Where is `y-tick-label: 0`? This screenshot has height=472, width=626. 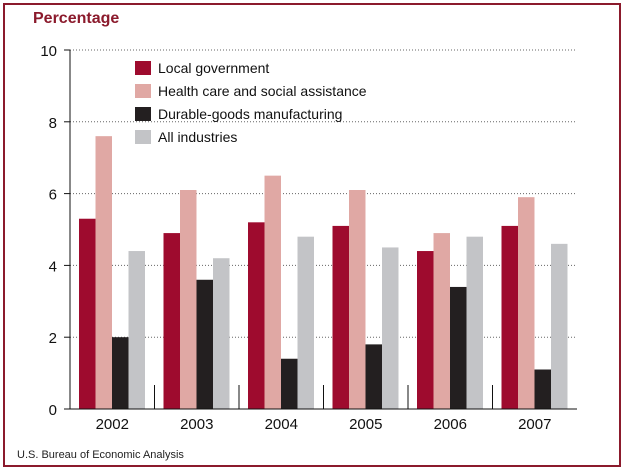 y-tick-label: 0 is located at coordinates (53, 410).